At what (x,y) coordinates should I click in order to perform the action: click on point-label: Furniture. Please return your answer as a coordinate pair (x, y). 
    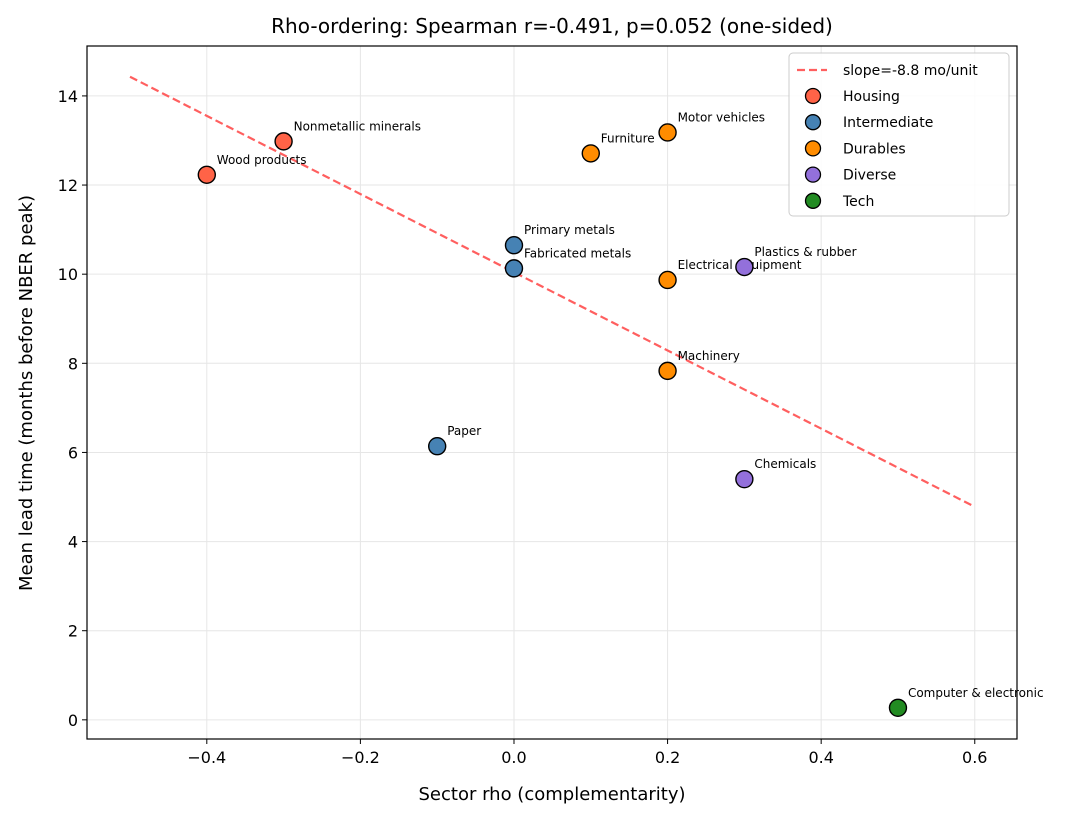
    Looking at the image, I should click on (628, 138).